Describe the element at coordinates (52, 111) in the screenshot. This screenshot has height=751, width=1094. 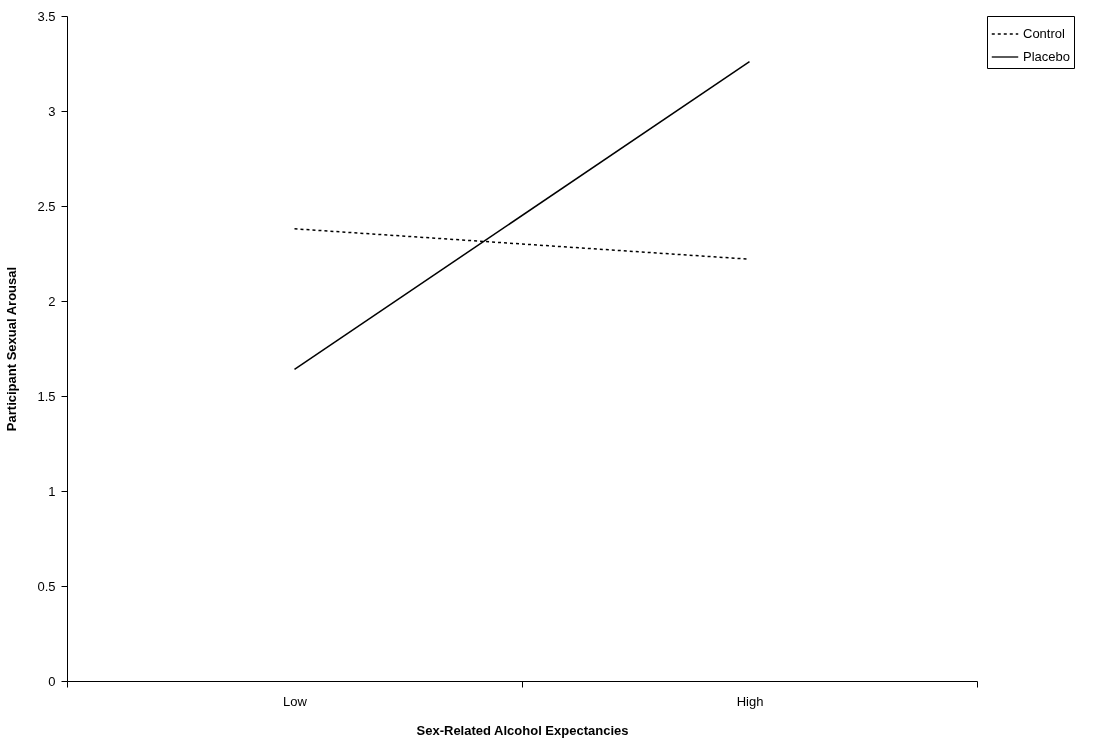
I see `y-tick-label: 3` at that location.